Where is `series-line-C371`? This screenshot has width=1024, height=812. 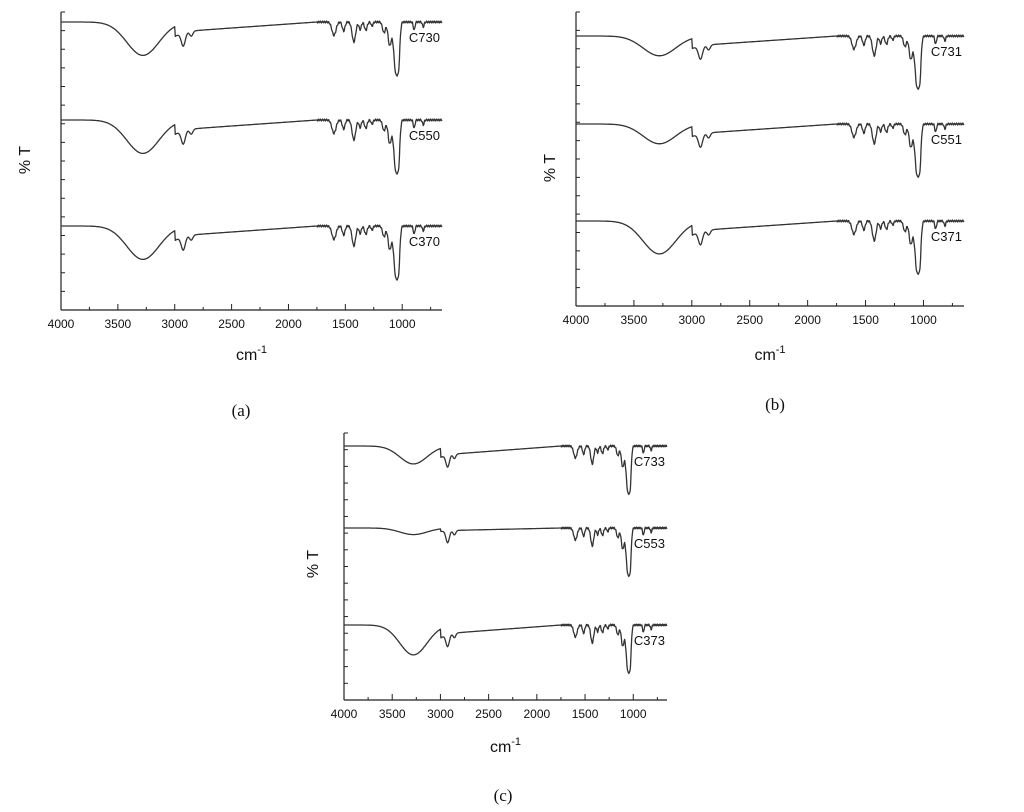 series-line-C371 is located at coordinates (770, 247).